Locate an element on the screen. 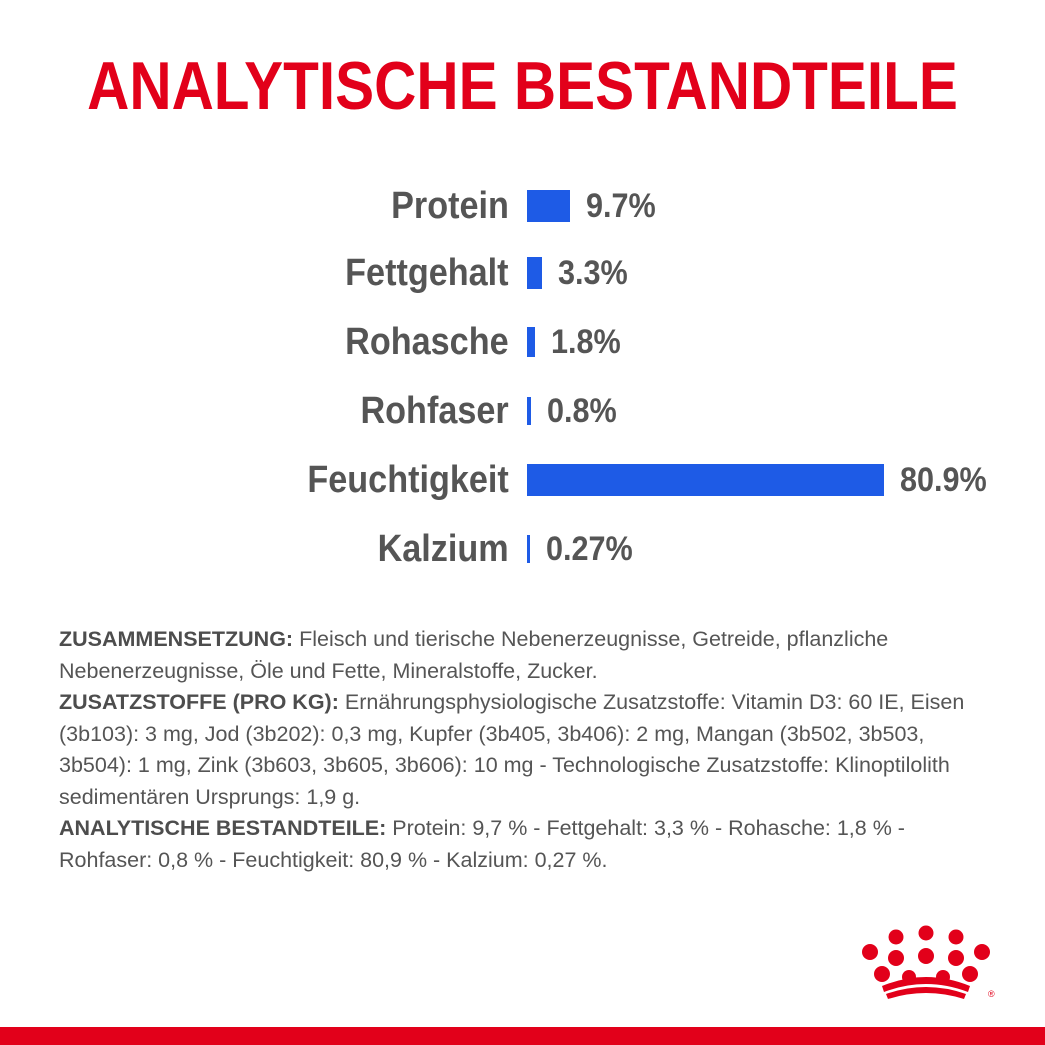  analytical-label: ANALYTISCHE BESTANDTEILE: is located at coordinates (223, 828).